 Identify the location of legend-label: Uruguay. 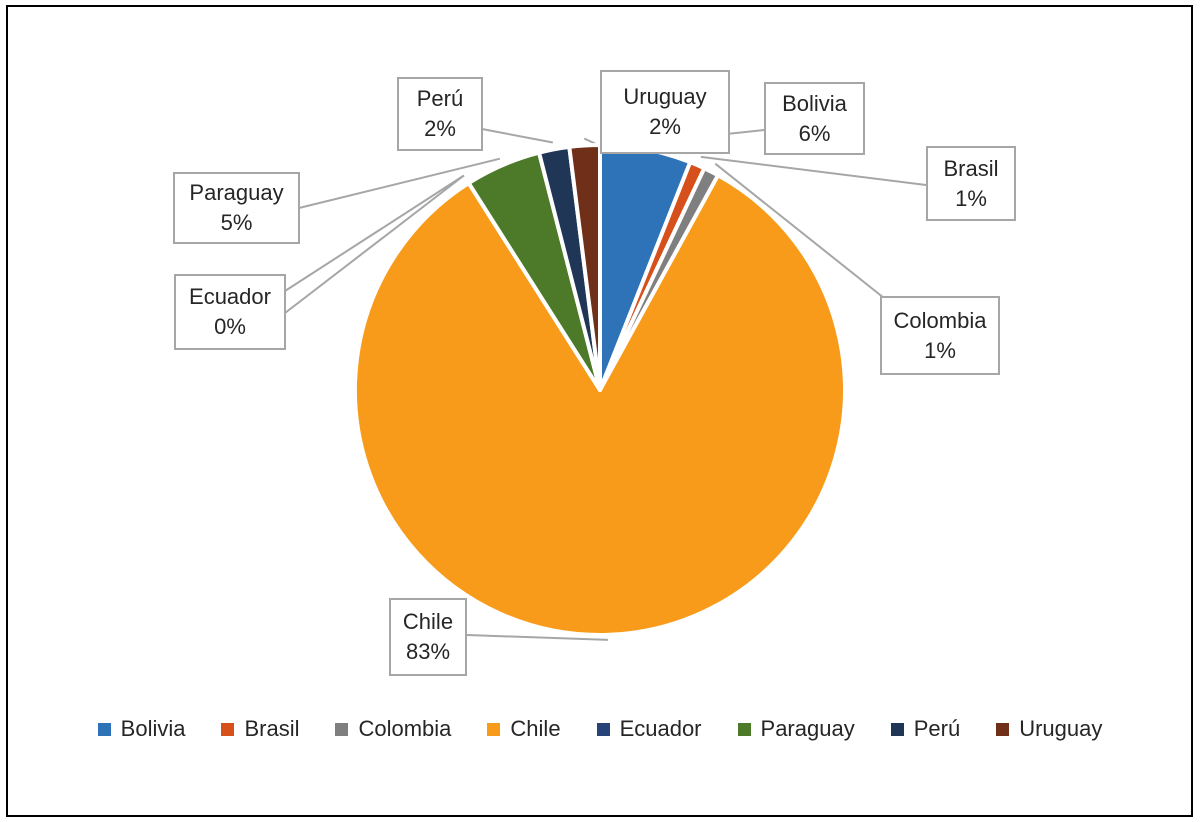
(1061, 728).